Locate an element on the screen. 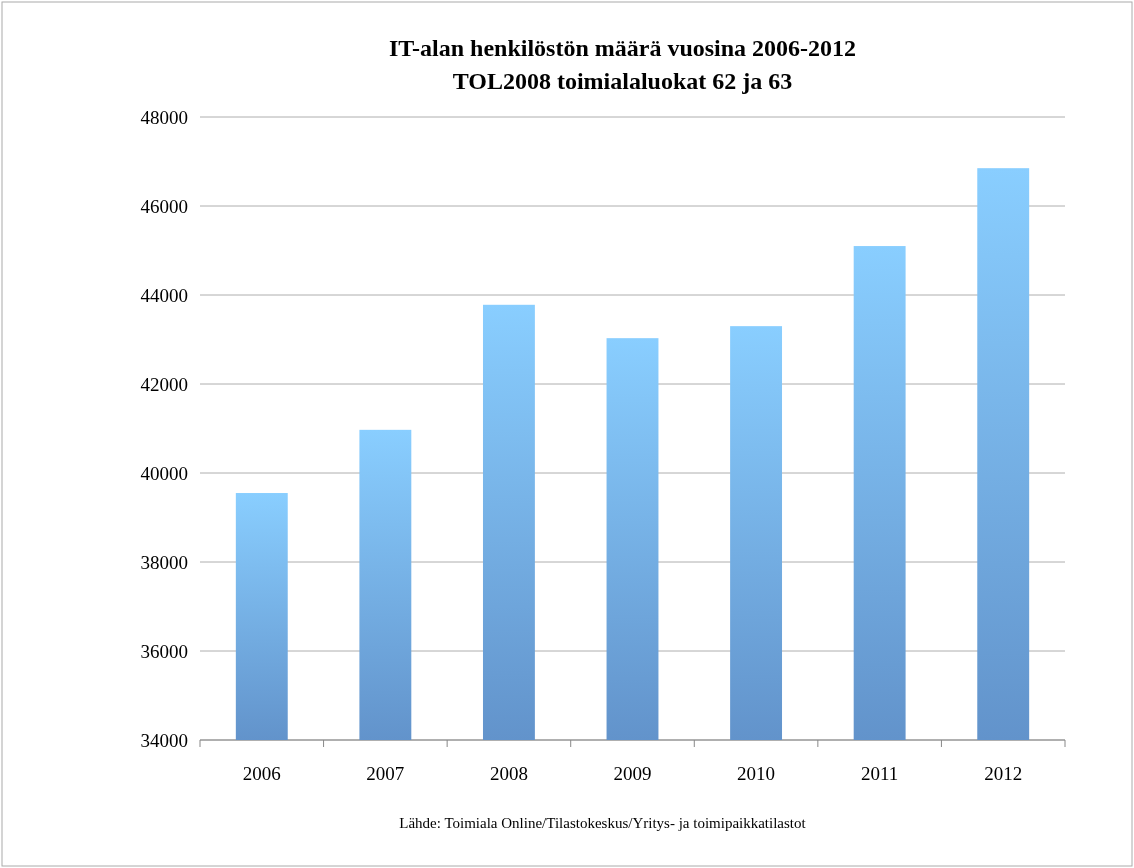  y-tick-label: 34000 is located at coordinates (164, 740).